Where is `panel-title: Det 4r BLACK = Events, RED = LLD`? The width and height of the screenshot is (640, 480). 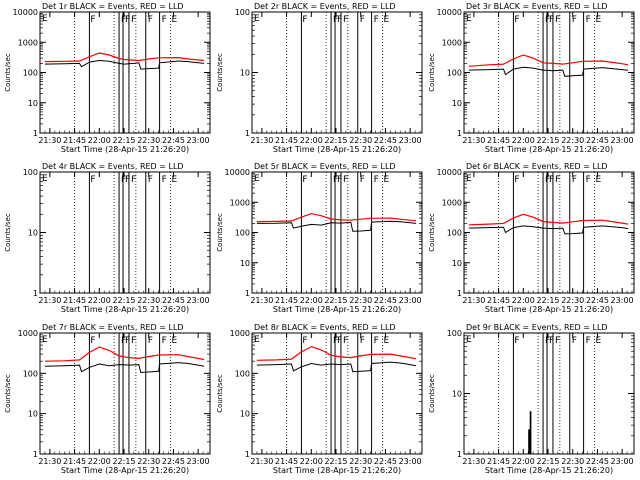
panel-title: Det 4r BLACK = Events, RED = LLD is located at coordinates (113, 166).